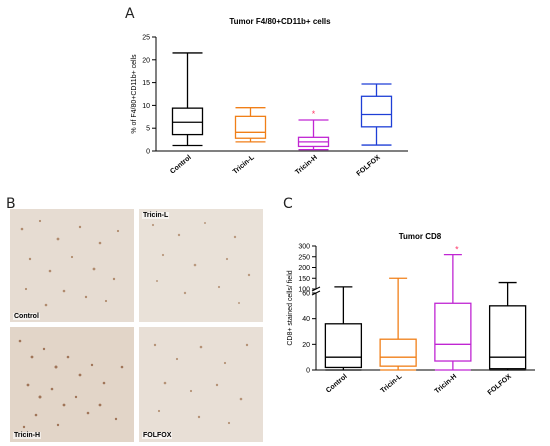  I want to click on micrograph-tricin-l-image, so click(201, 265).